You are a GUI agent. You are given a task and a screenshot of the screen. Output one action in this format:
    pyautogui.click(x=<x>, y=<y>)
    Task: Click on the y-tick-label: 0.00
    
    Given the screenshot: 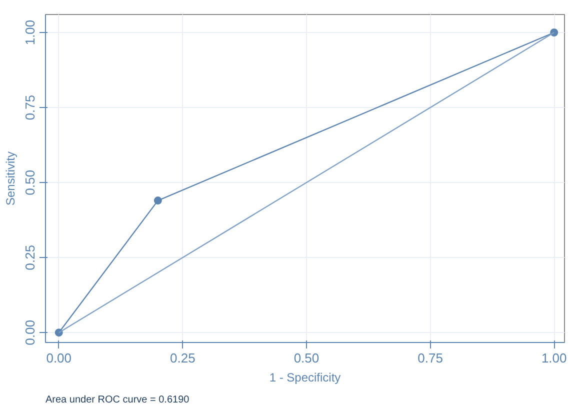 What is the action you would take?
    pyautogui.click(x=30, y=333)
    